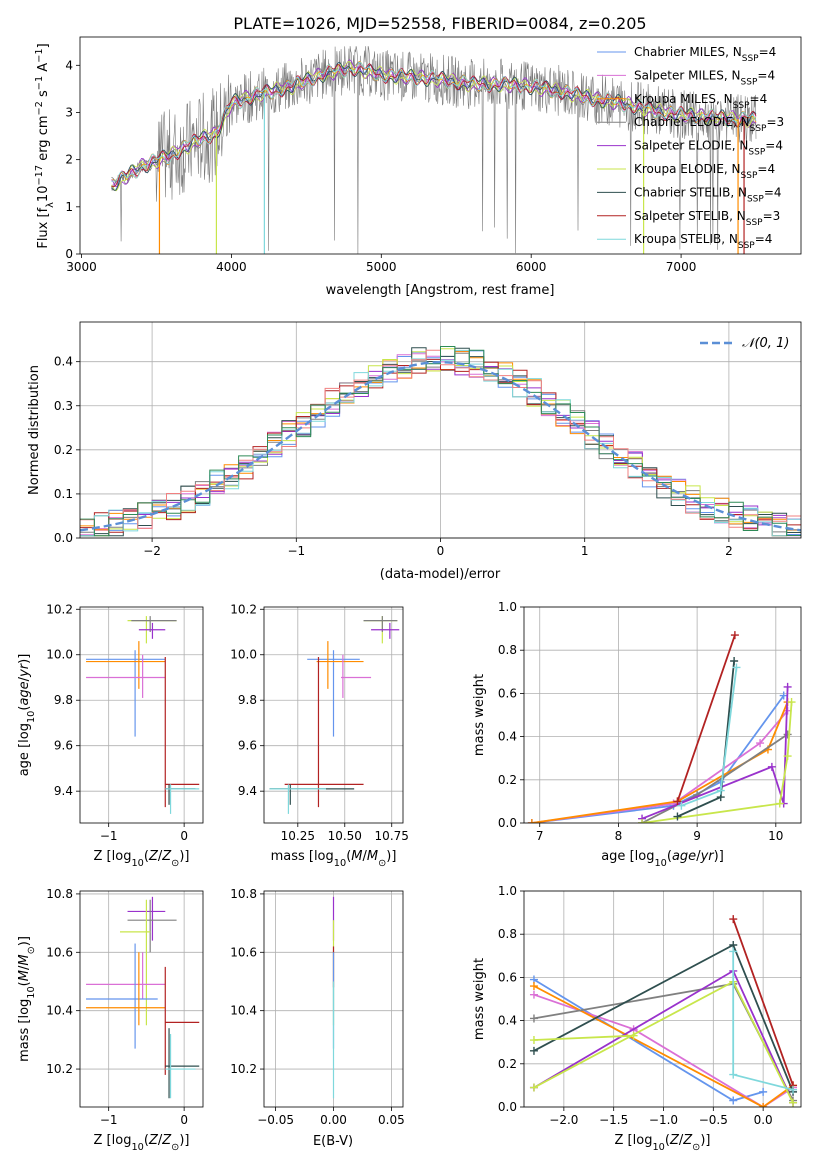 Image resolution: width=819 pixels, height=1170 pixels. What do you see at coordinates (441, 551) in the screenshot?
I see `x-tick-label: 0` at bounding box center [441, 551].